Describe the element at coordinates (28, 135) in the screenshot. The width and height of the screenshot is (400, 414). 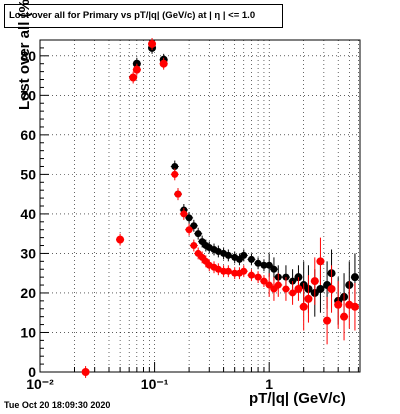
I see `y-tick-label: 60` at that location.